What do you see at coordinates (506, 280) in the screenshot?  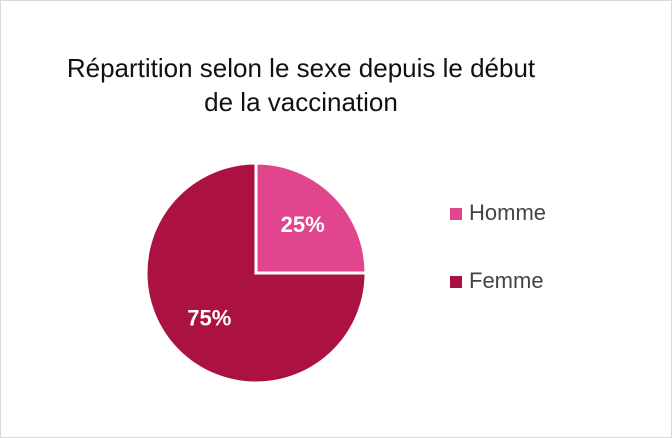 I see `legend-label: Femme` at bounding box center [506, 280].